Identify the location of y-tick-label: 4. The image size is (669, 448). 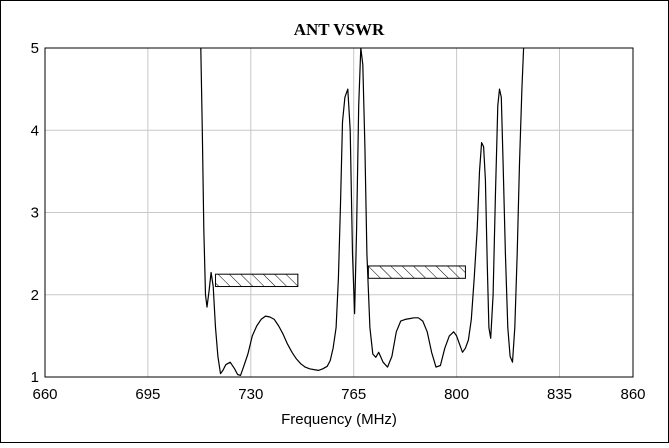
(35, 130).